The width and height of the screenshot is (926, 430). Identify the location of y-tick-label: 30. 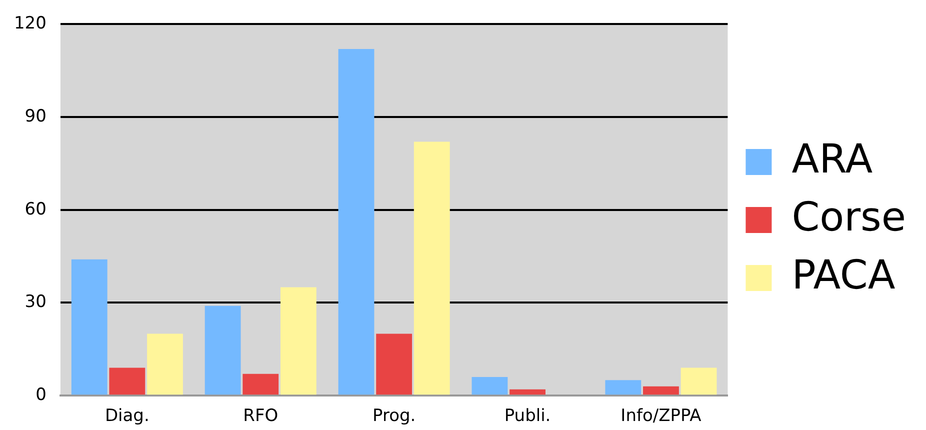
(35, 302).